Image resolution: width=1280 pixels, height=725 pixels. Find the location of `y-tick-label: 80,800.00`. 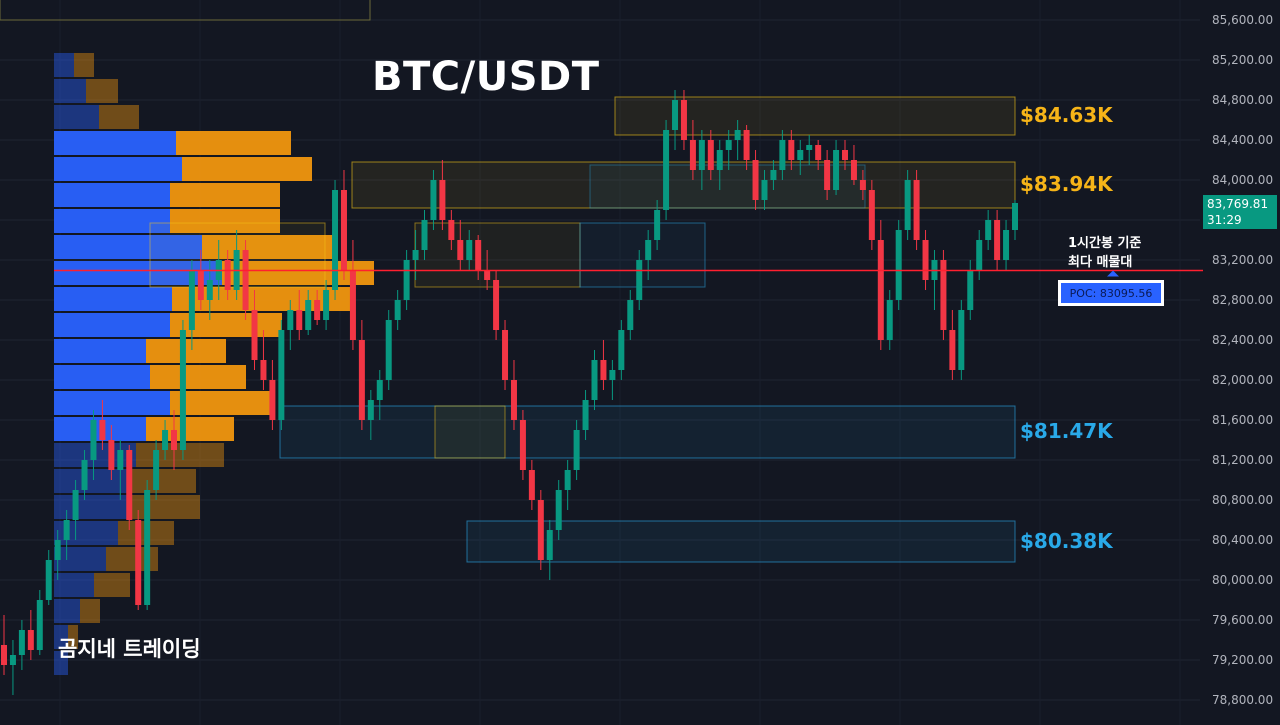

y-tick-label: 80,800.00 is located at coordinates (1242, 500).